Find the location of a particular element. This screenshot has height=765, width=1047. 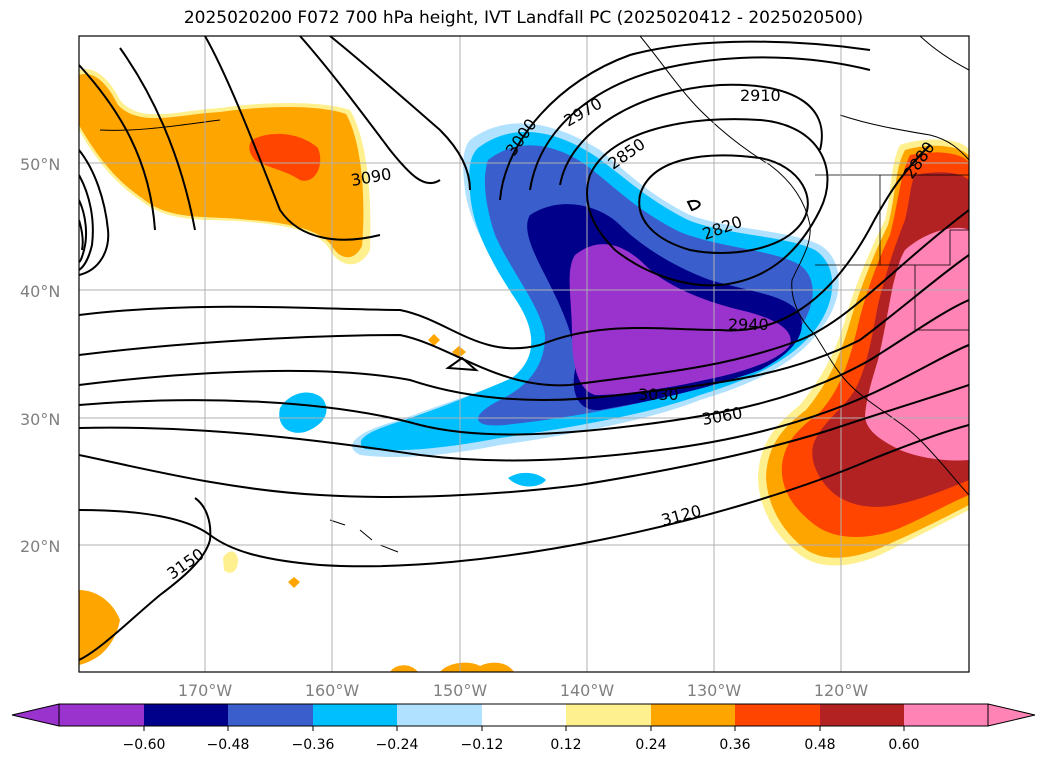

colorbar-tick-label: 0.60 is located at coordinates (903, 745).